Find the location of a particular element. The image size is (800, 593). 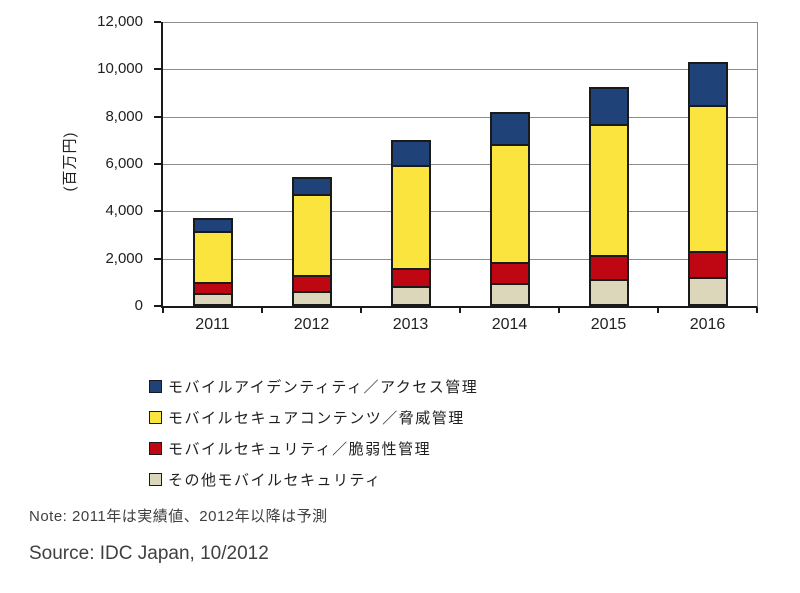

legend-label: その他モバイルセキュリティ is located at coordinates (275, 480).